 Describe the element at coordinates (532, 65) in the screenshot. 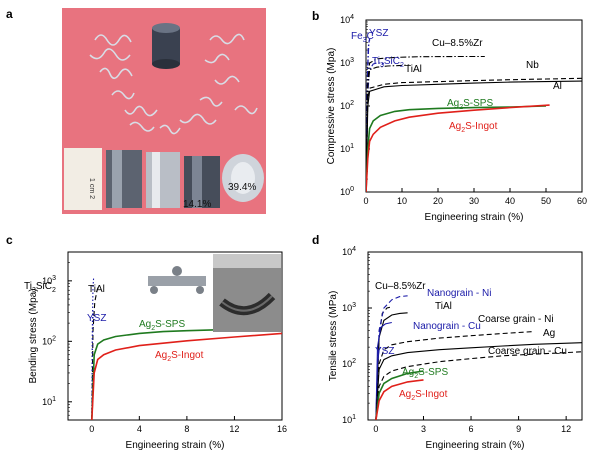

I see `series-label-b: Nb` at that location.